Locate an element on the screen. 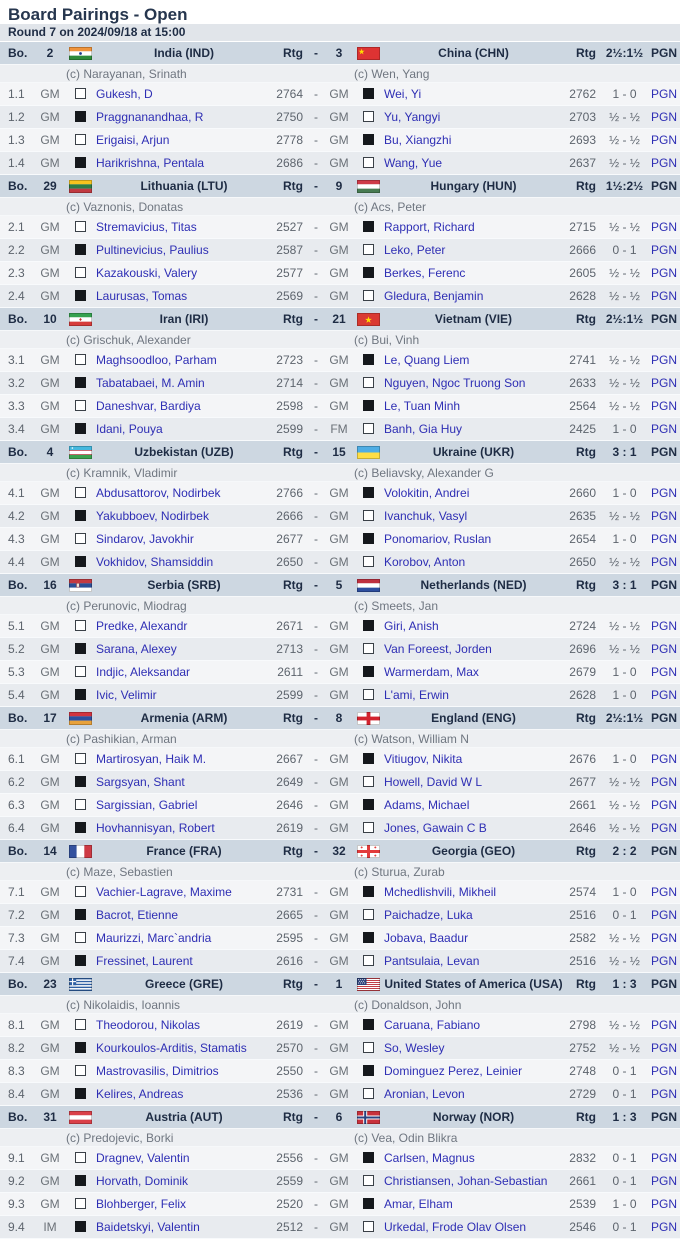 Image resolution: width=680 pixels, height=1240 pixels. player2-link: Nguyen, Ngoc Truong Son is located at coordinates (455, 383).